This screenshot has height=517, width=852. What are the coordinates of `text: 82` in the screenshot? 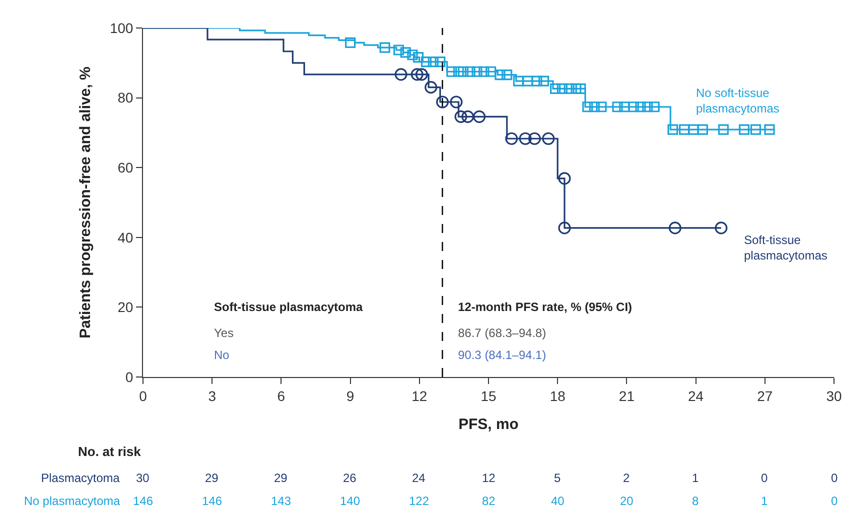 It's located at (489, 501).